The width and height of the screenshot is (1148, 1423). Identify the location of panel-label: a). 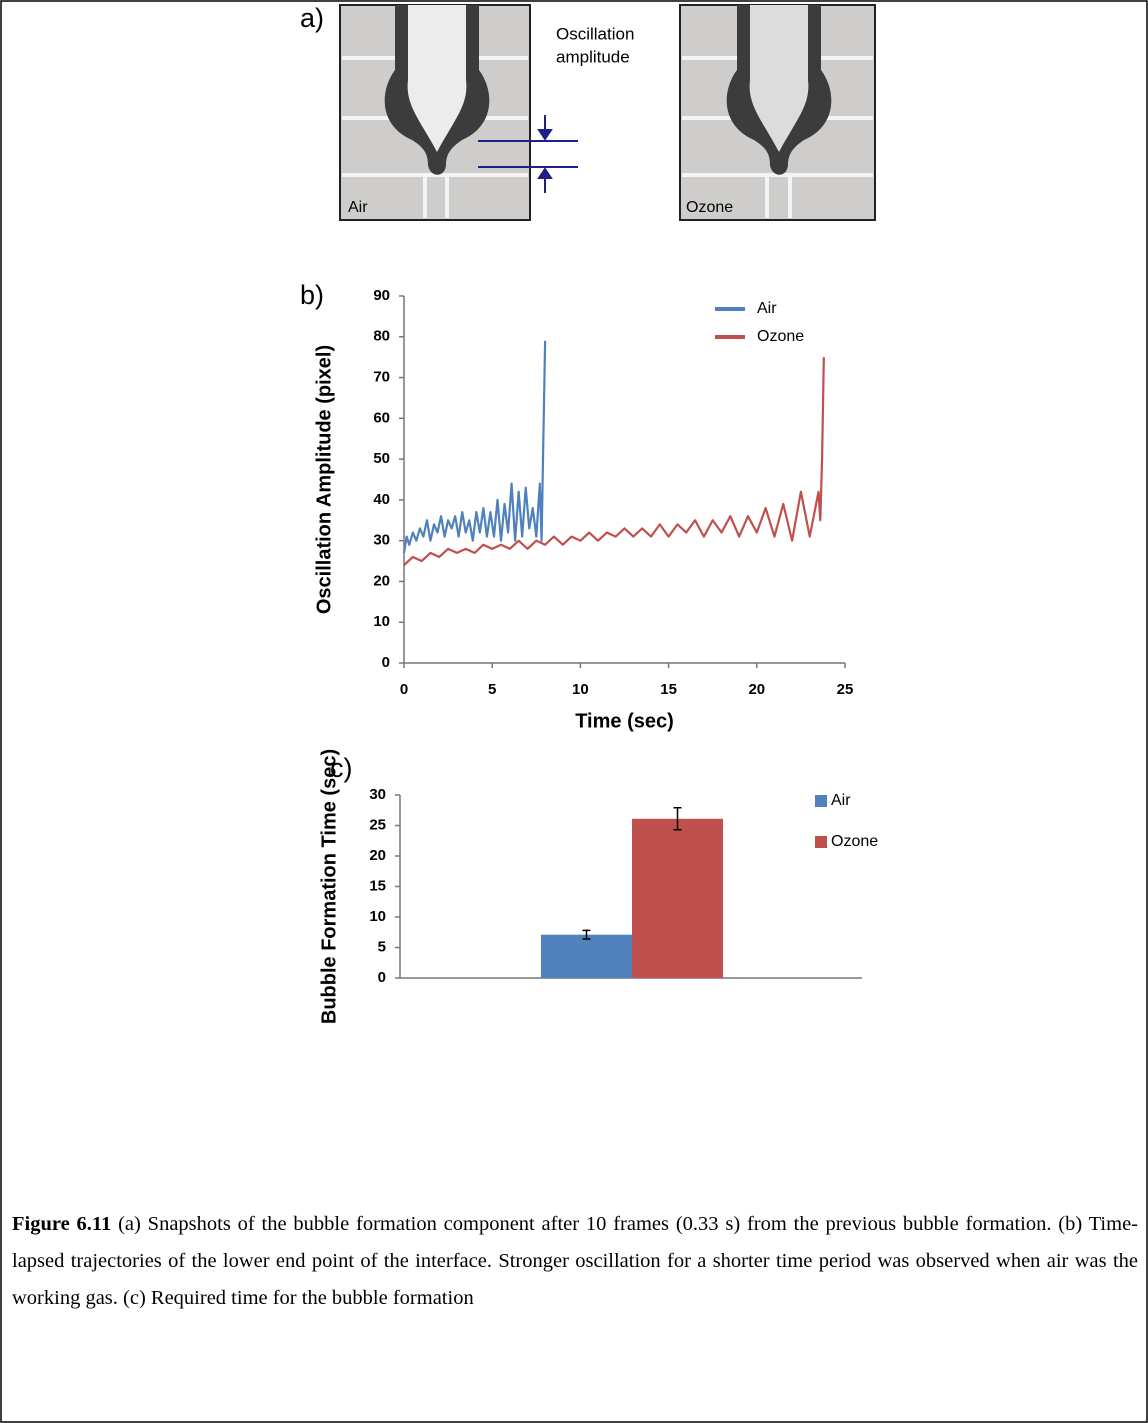
(312, 18).